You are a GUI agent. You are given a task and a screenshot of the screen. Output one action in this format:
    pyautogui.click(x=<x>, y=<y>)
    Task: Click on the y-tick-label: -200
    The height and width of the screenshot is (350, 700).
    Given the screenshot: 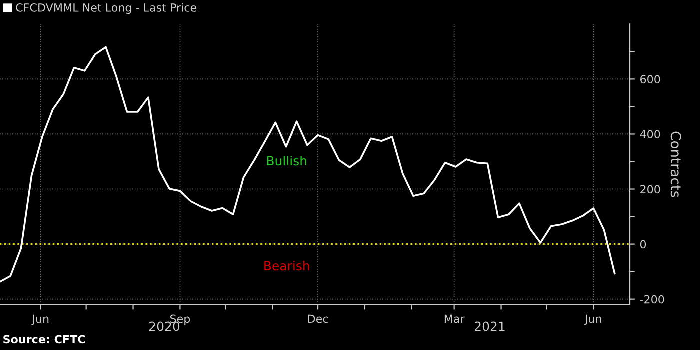 What is the action you would take?
    pyautogui.click(x=652, y=299)
    